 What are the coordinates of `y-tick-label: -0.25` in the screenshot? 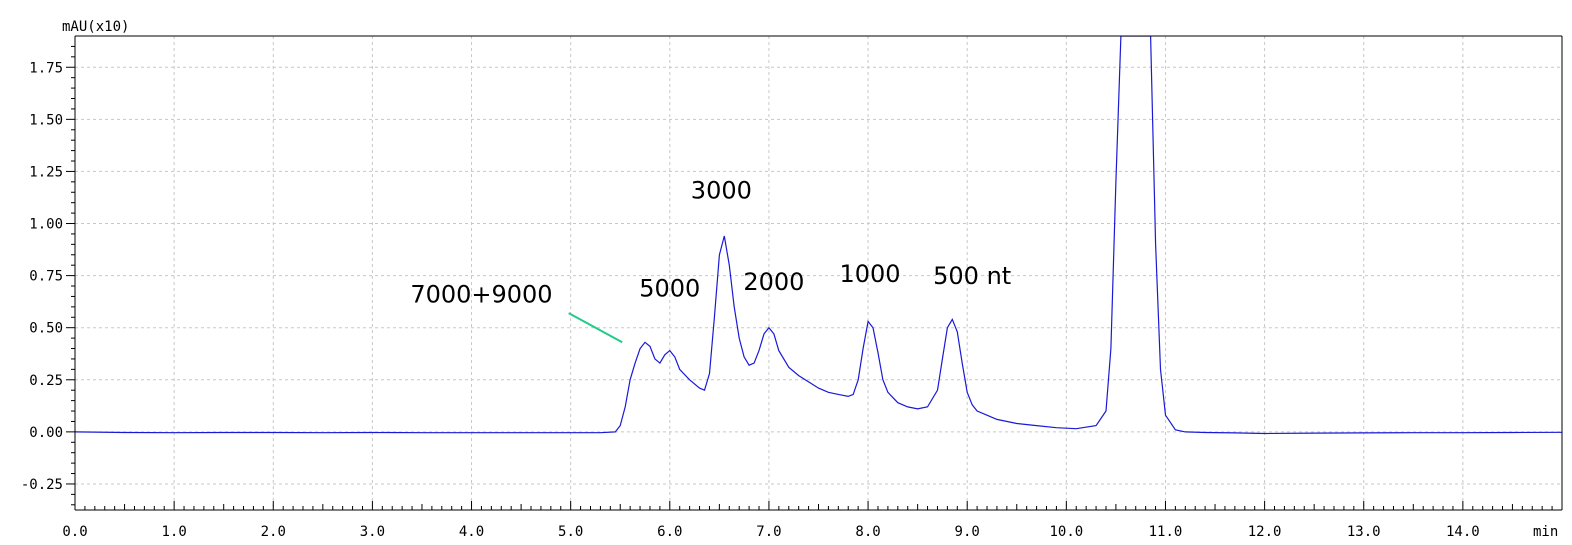 It's located at (42, 485).